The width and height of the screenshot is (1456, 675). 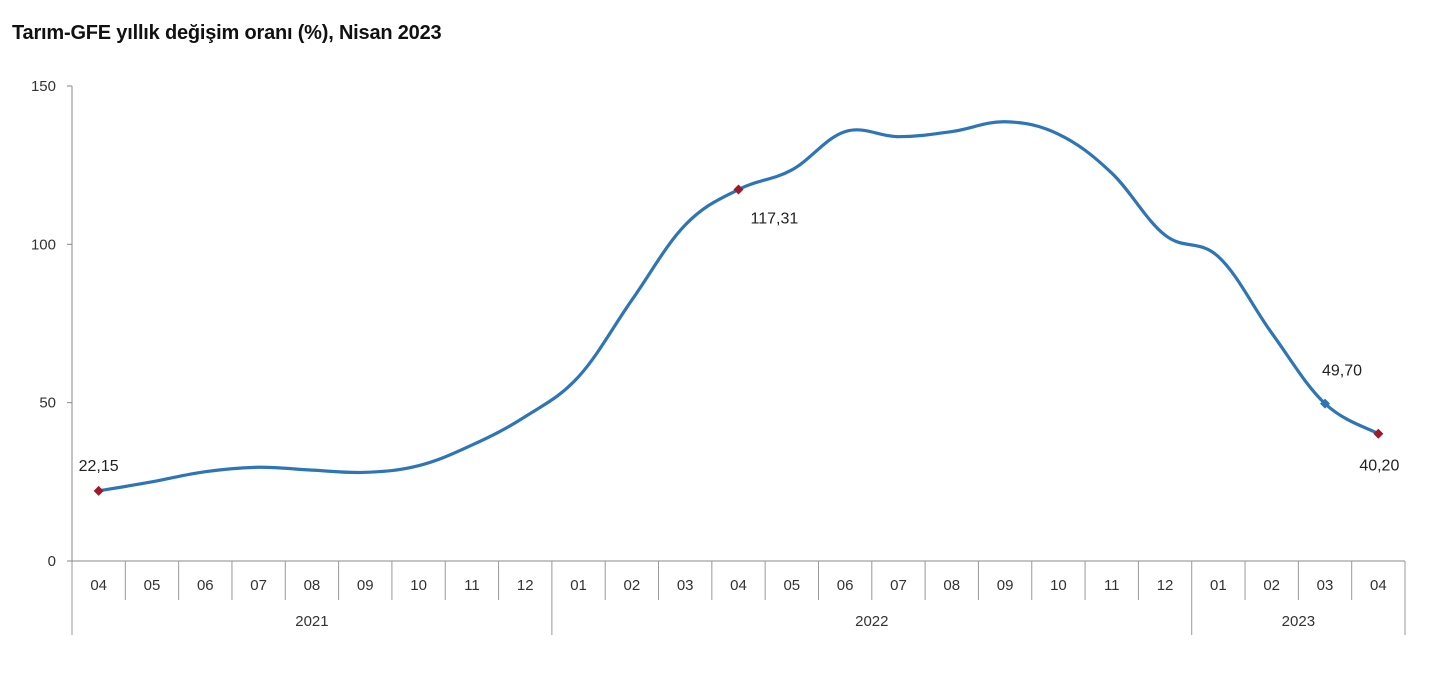 What do you see at coordinates (1298, 621) in the screenshot?
I see `year-label: 2023` at bounding box center [1298, 621].